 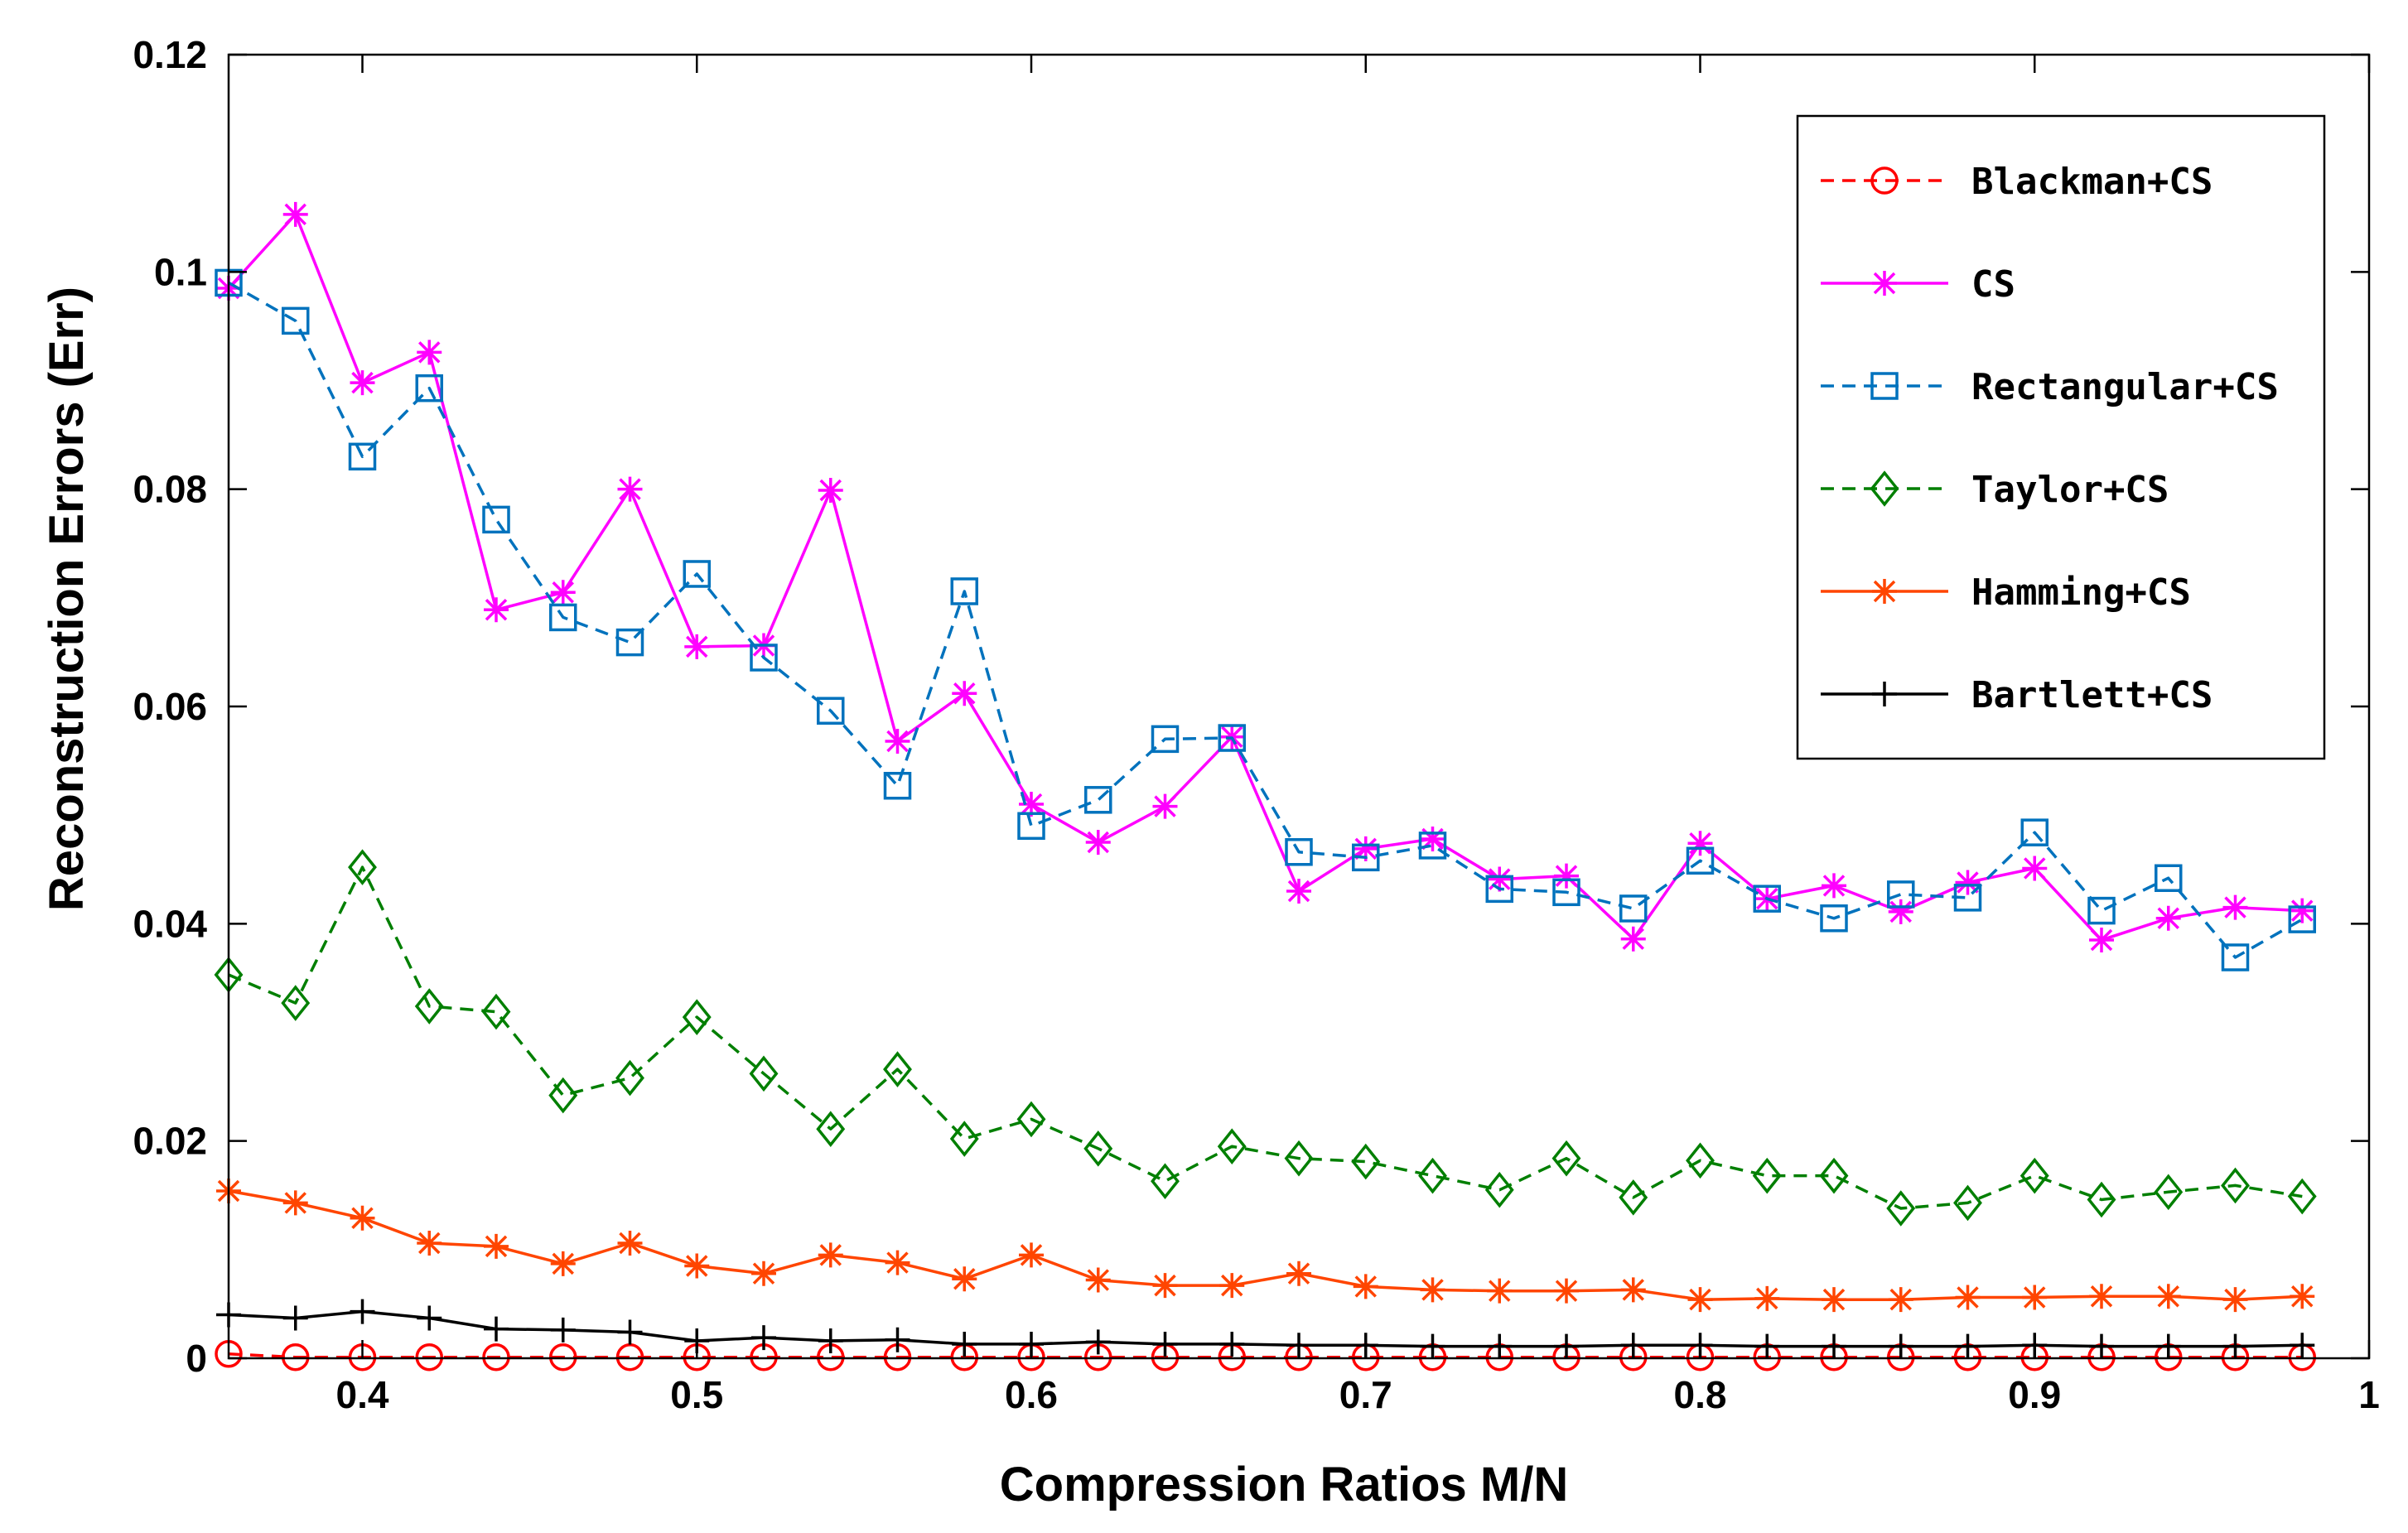 I want to click on legend-entry-cs: CS, so click(x=1918, y=285).